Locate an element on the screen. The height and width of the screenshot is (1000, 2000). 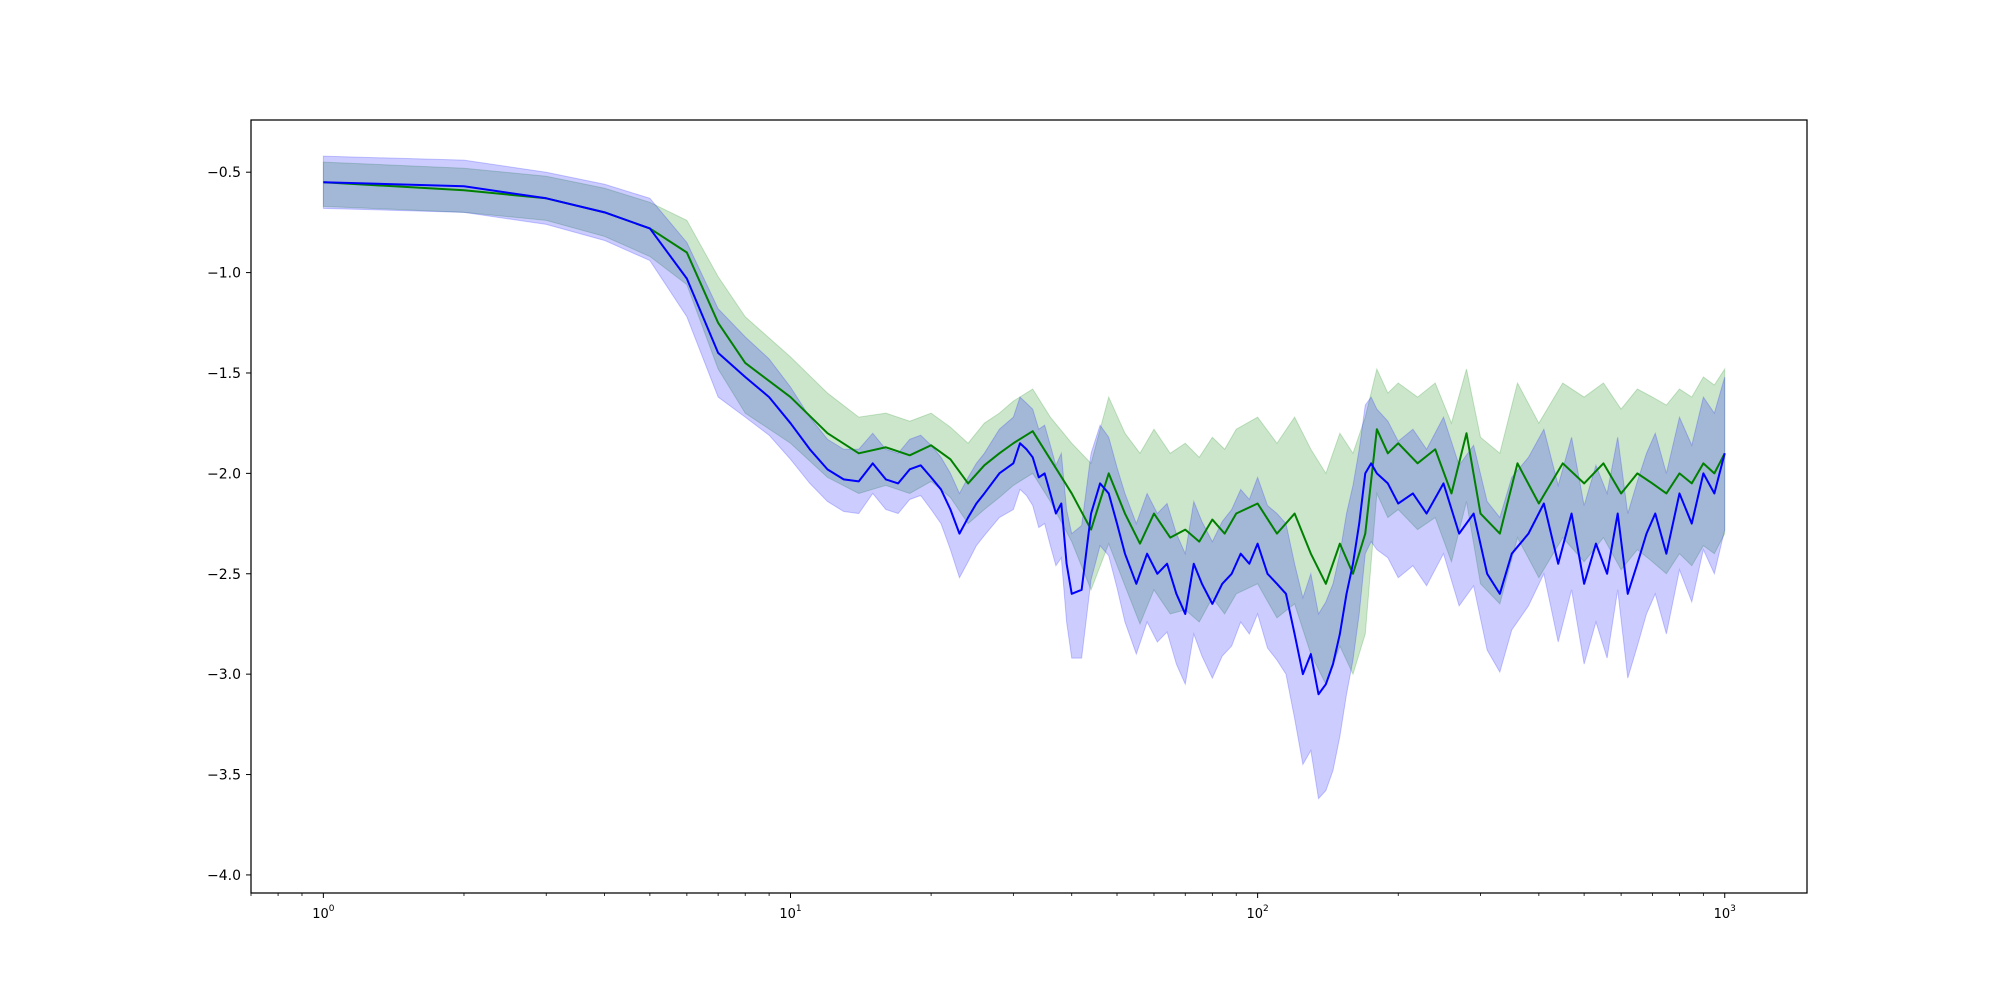
x-tick-label: 10² is located at coordinates (1257, 913).